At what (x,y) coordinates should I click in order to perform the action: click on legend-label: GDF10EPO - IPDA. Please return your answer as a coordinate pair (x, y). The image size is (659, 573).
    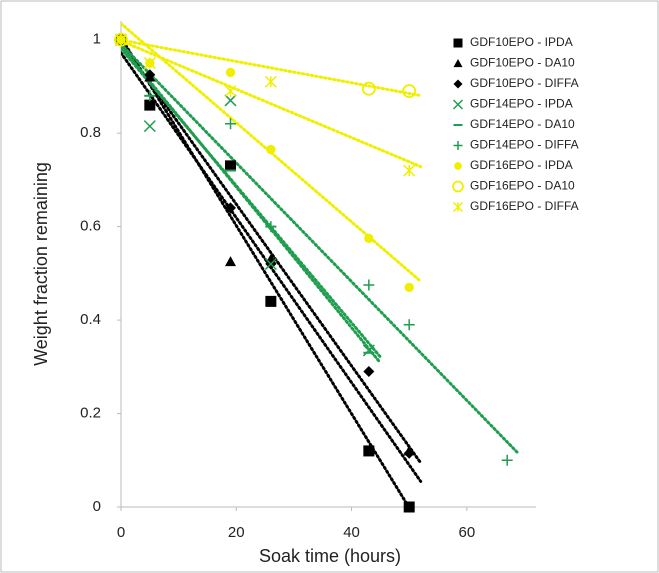
    Looking at the image, I should click on (521, 42).